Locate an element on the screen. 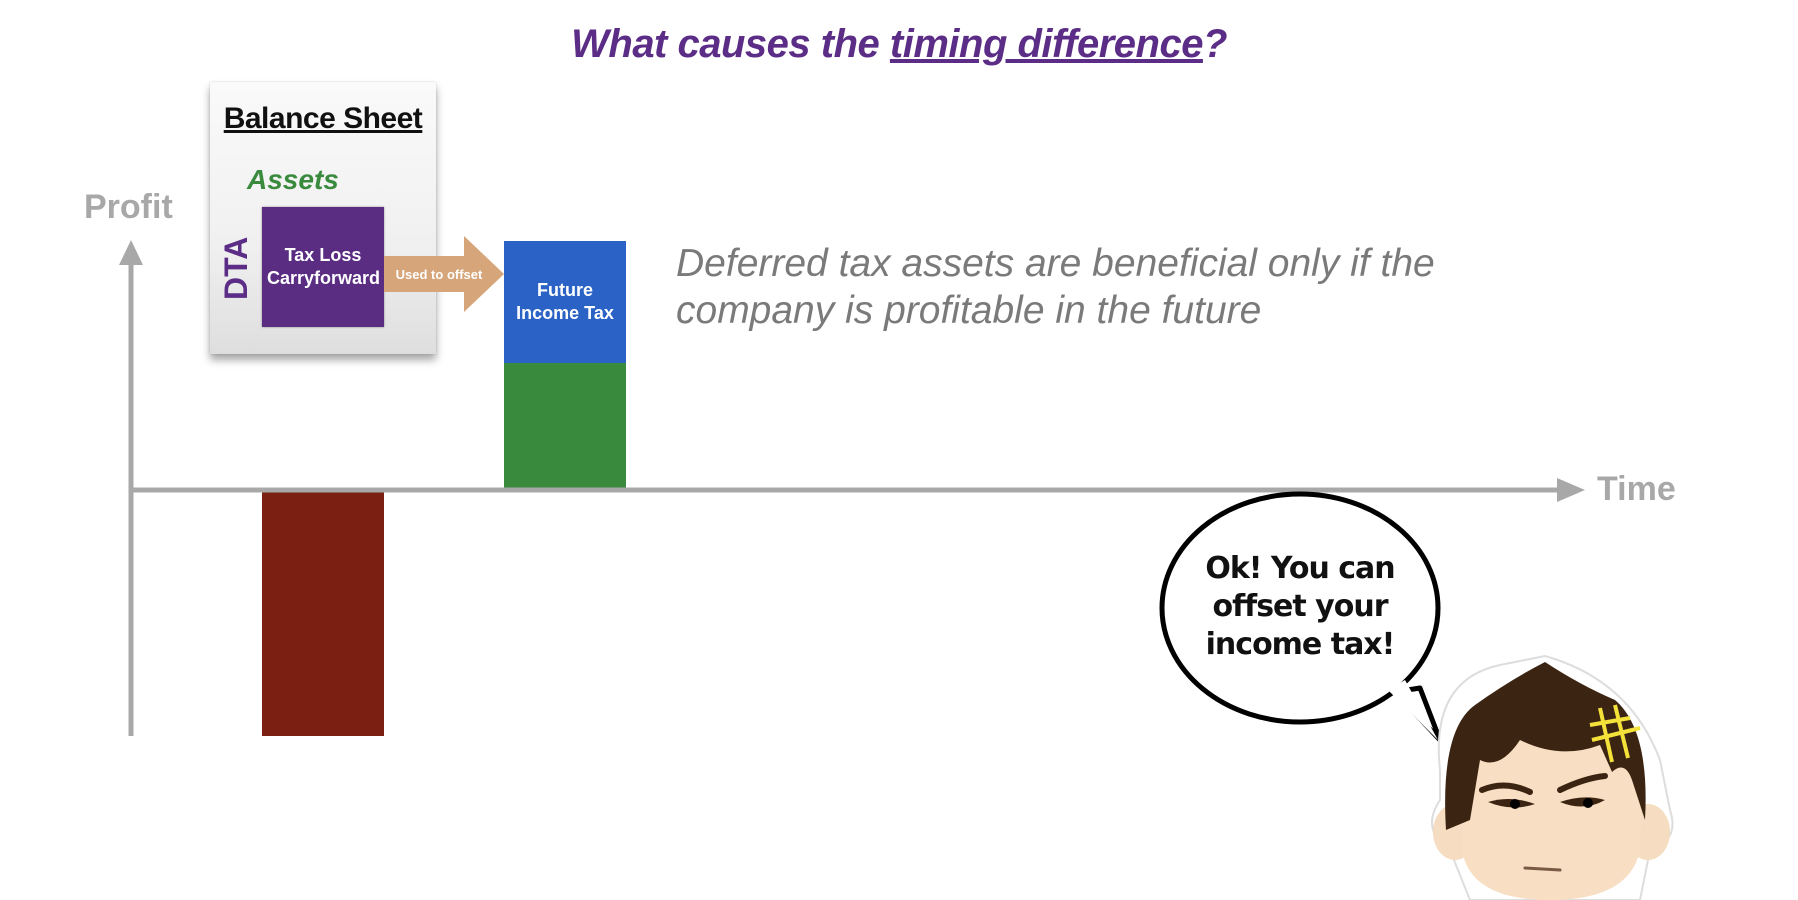 Image resolution: width=1798 pixels, height=900 pixels. tax-loss-carryforward-box: Tax Loss Carryforward is located at coordinates (323, 267).